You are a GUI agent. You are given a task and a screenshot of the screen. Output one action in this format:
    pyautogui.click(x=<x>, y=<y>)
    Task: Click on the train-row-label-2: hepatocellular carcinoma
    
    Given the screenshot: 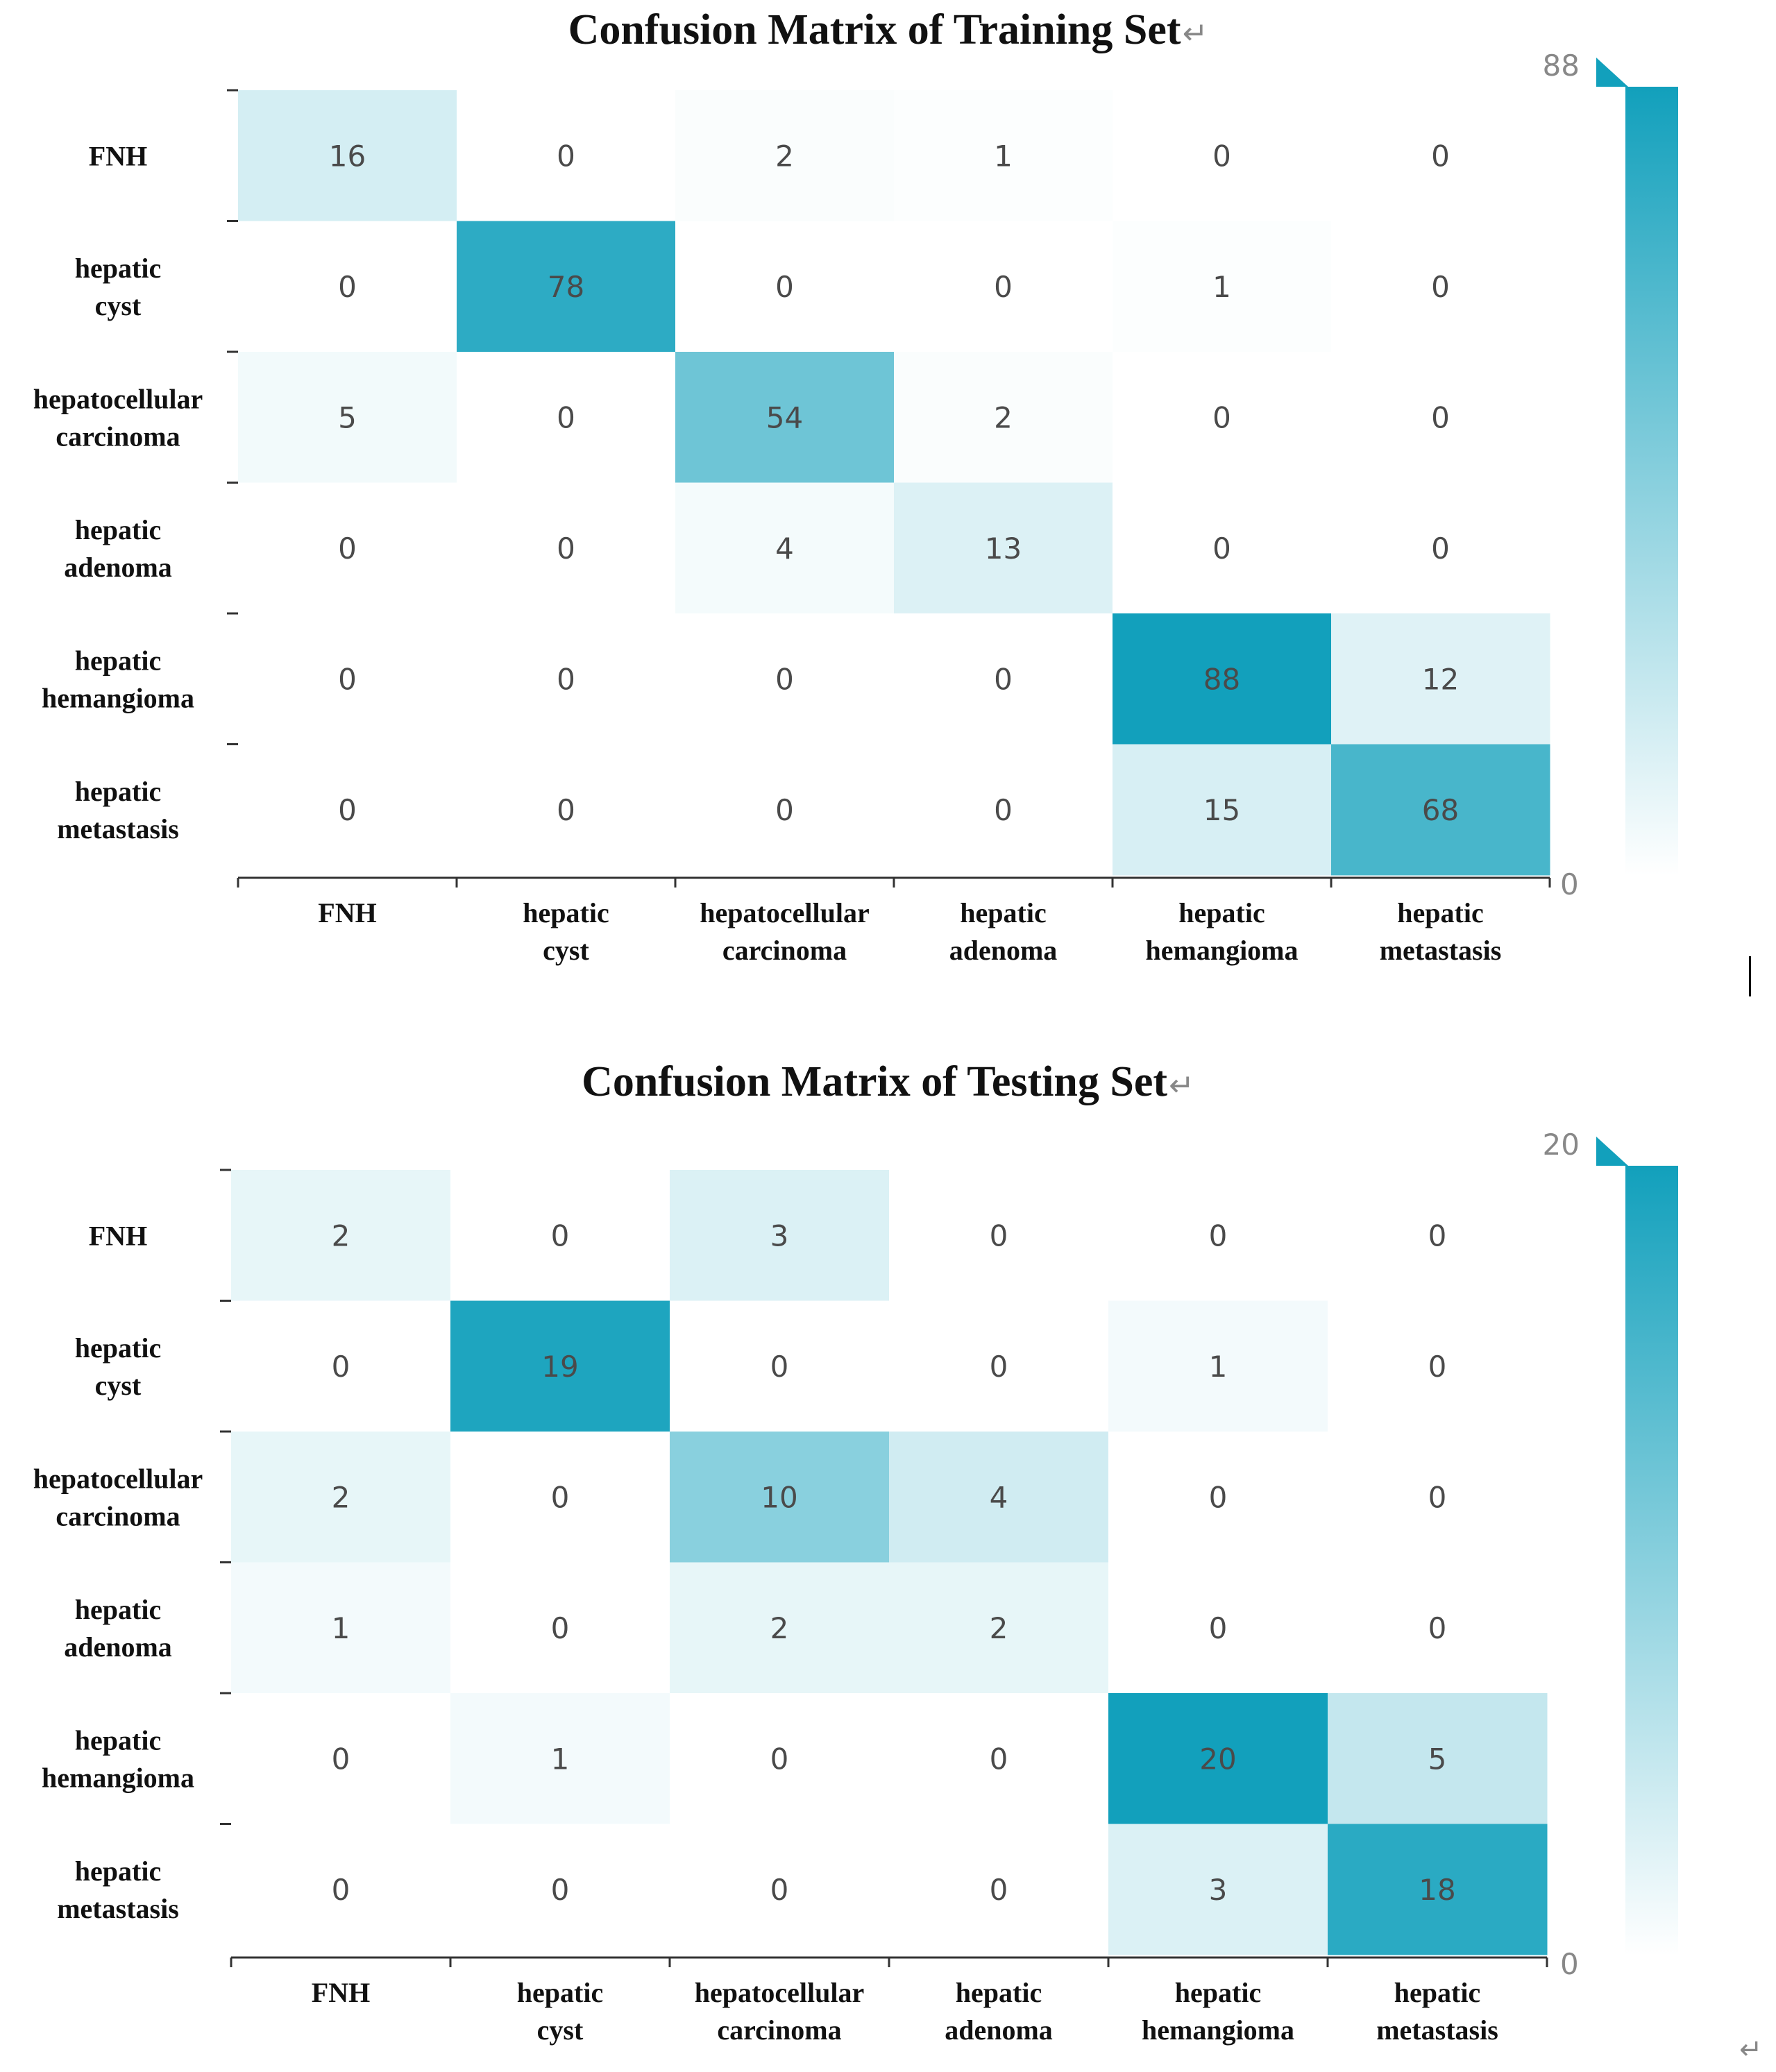 What is the action you would take?
    pyautogui.click(x=118, y=417)
    